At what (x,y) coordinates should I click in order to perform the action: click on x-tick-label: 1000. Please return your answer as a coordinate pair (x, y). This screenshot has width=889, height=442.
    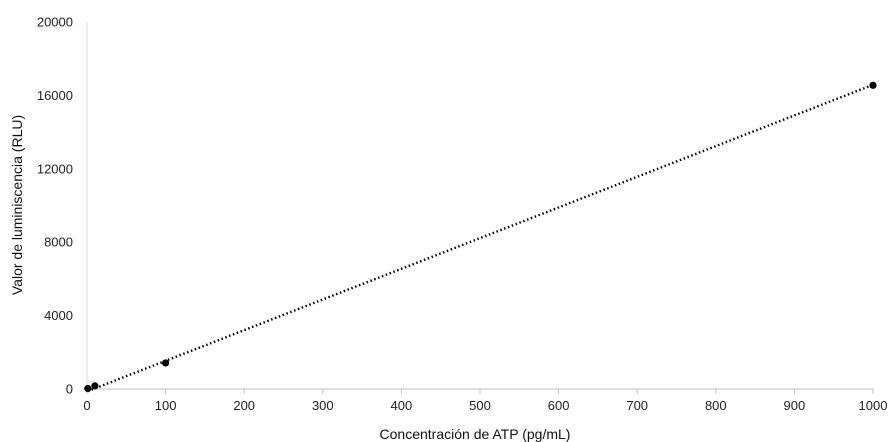
    Looking at the image, I should click on (873, 405).